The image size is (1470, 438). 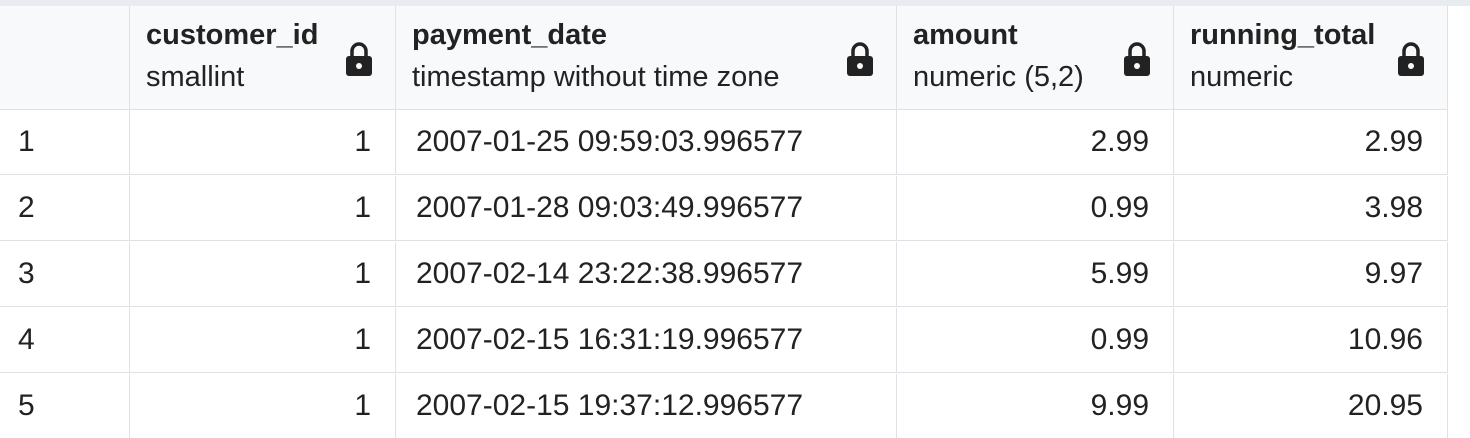 What do you see at coordinates (1283, 35) in the screenshot?
I see `column-name: running_total` at bounding box center [1283, 35].